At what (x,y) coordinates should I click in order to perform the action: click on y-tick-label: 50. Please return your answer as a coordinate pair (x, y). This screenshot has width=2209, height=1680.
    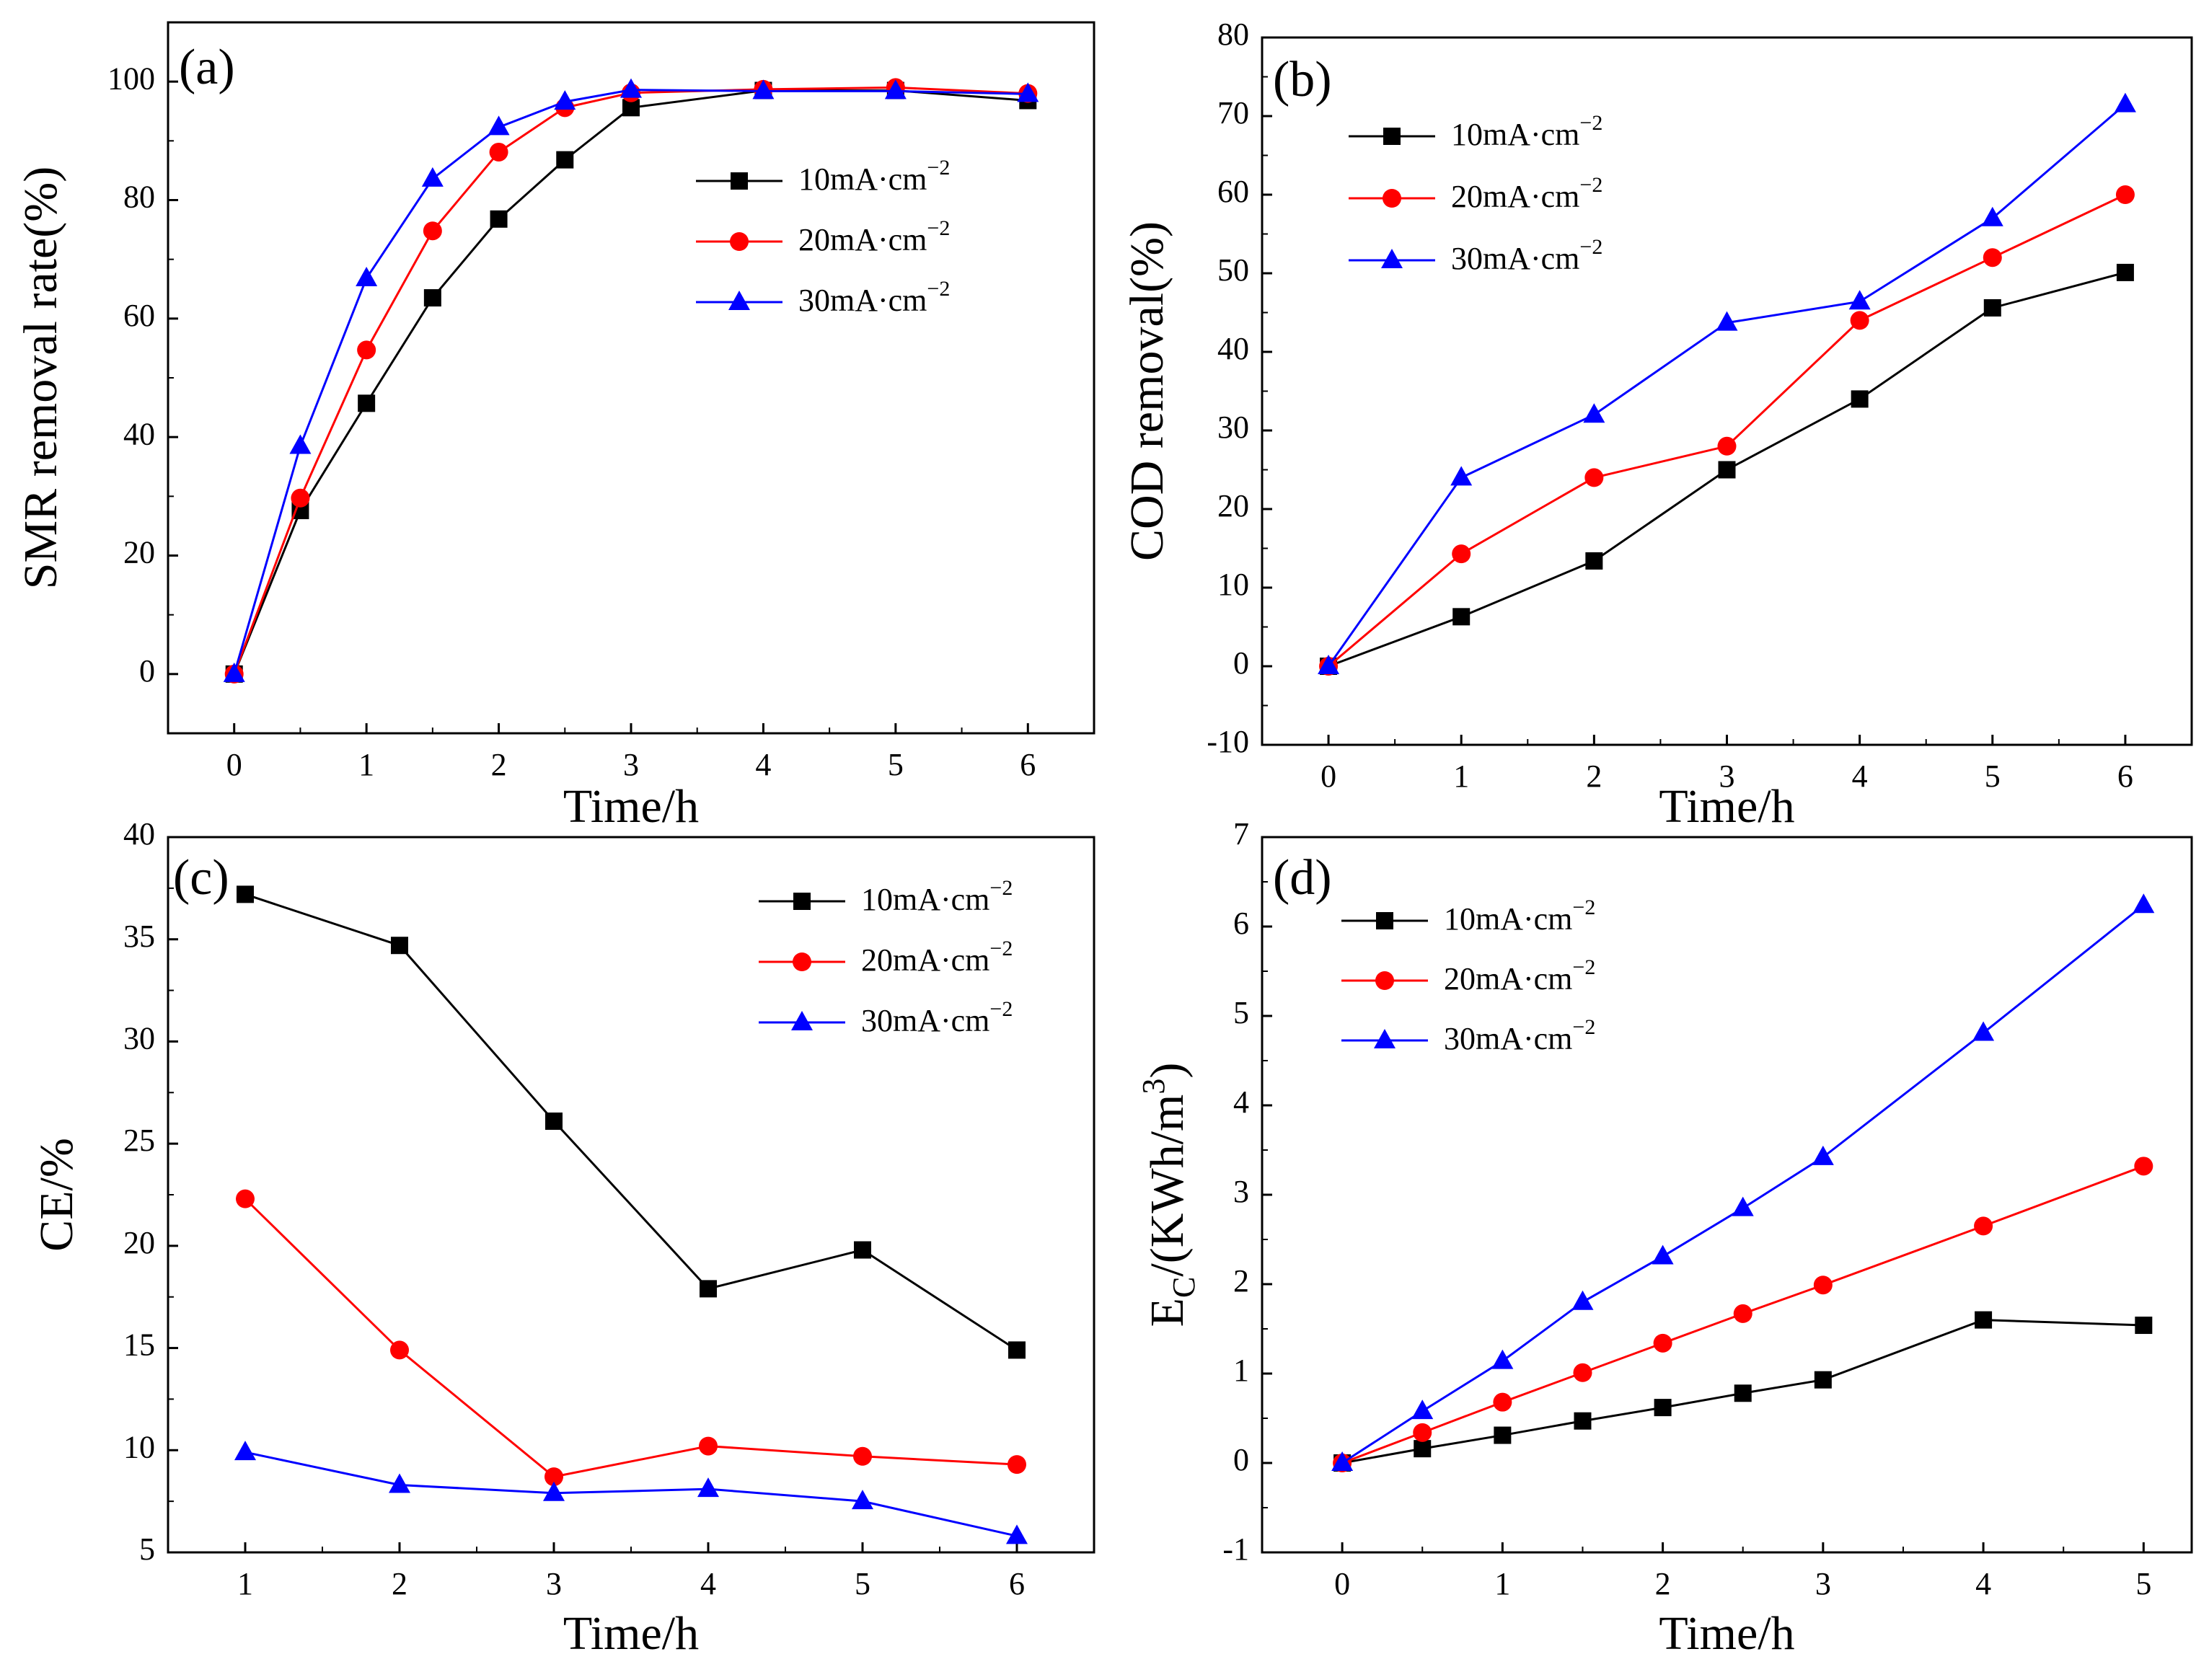
    Looking at the image, I should click on (1233, 270).